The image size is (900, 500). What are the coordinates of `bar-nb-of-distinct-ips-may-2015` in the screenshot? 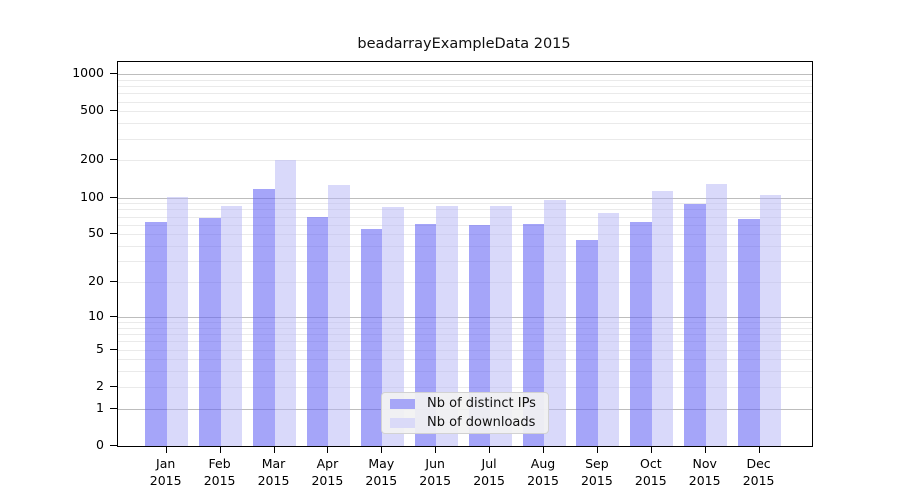 It's located at (371, 337).